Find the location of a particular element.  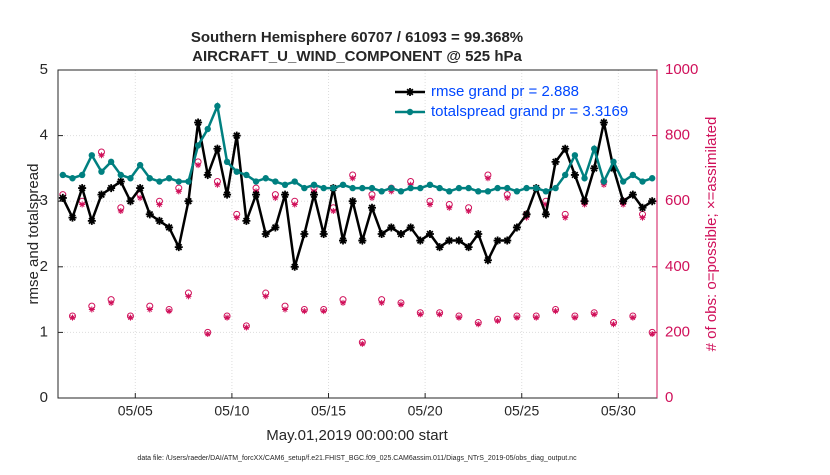

legend-label: rmse grand pr = 2.888 is located at coordinates (505, 91).